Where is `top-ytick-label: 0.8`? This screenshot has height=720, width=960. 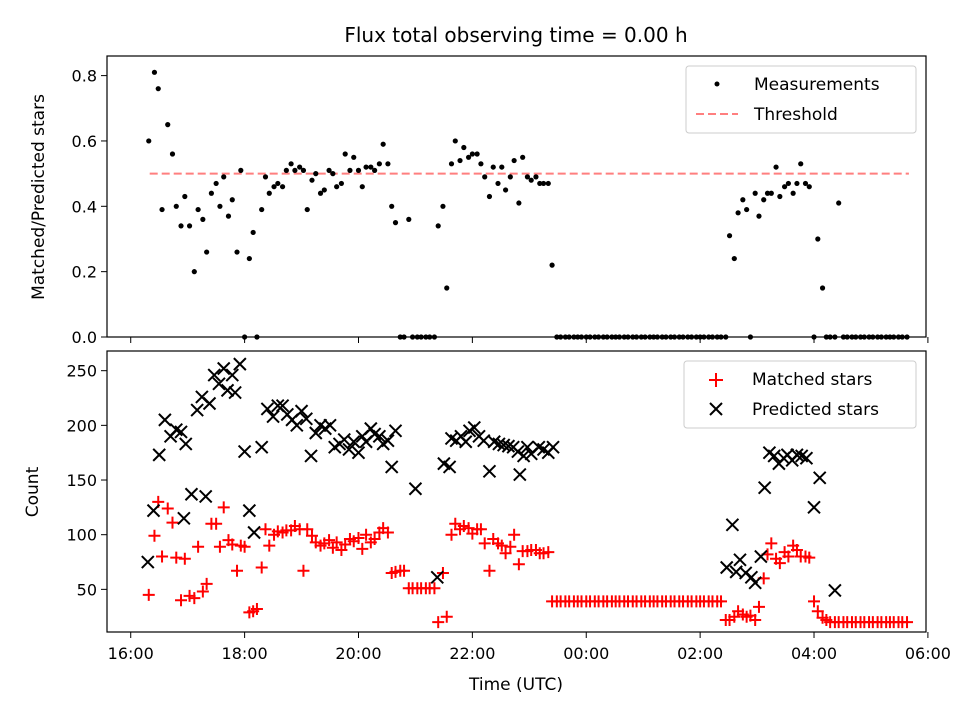 top-ytick-label: 0.8 is located at coordinates (84, 76).